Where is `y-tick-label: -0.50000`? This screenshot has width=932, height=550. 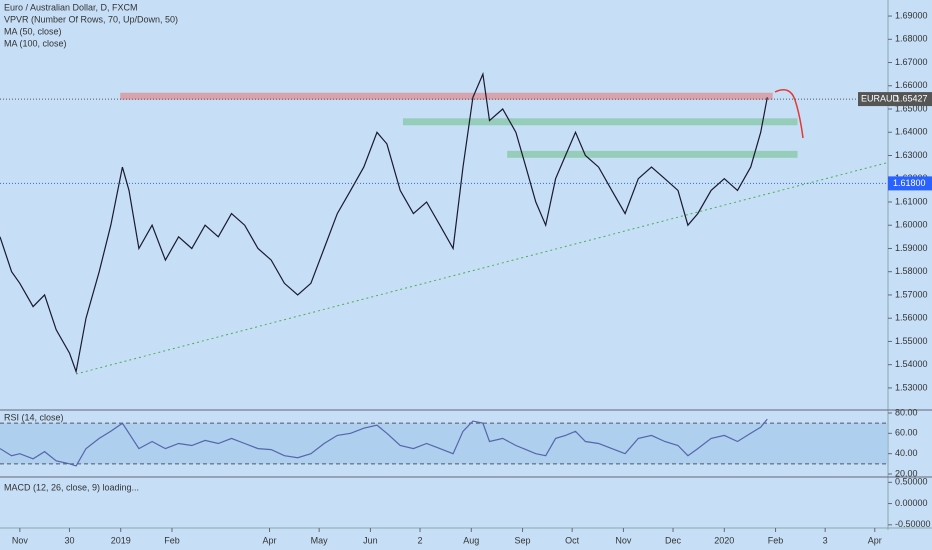 y-tick-label: -0.50000 is located at coordinates (913, 524).